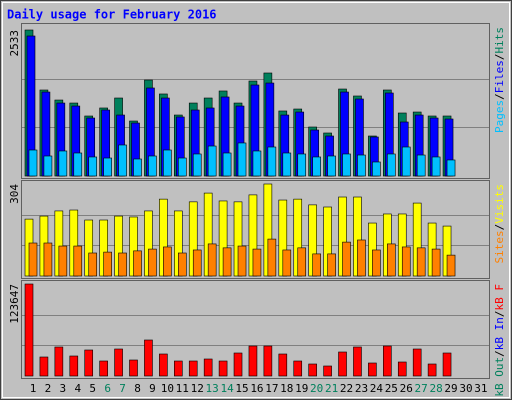  Describe the element at coordinates (14, 304) in the screenshot. I see `y-tick-label: 123647` at that location.